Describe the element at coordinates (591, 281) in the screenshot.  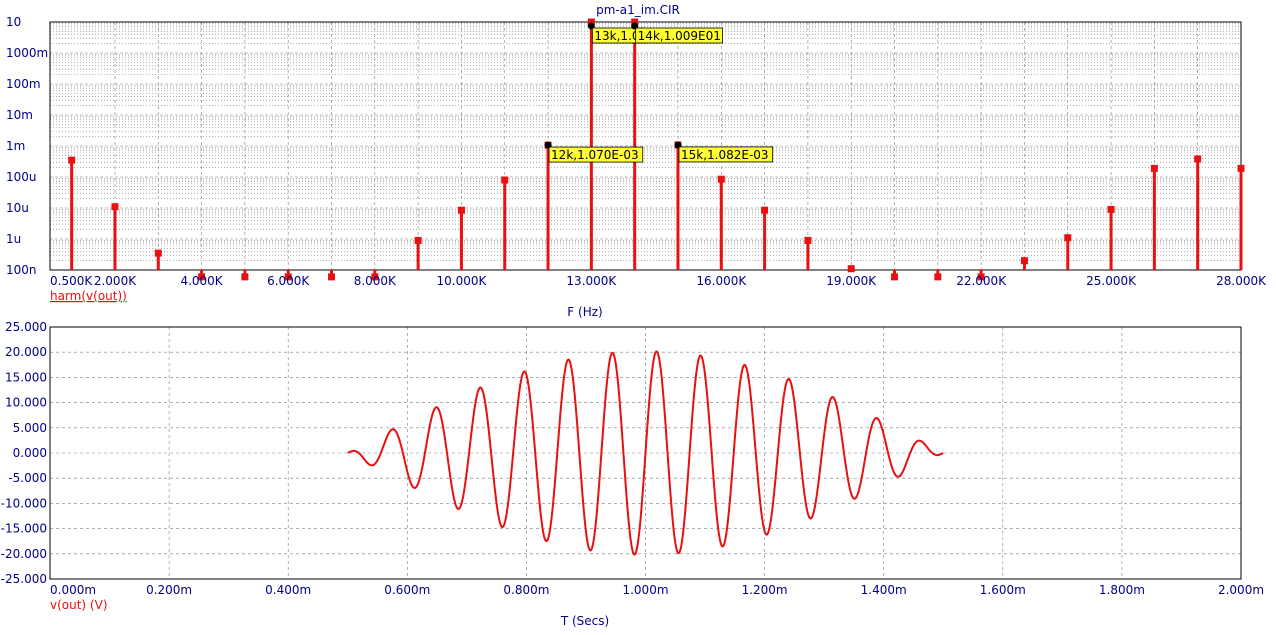
I see `spectrum-x-tick-label: 13.000K` at that location.